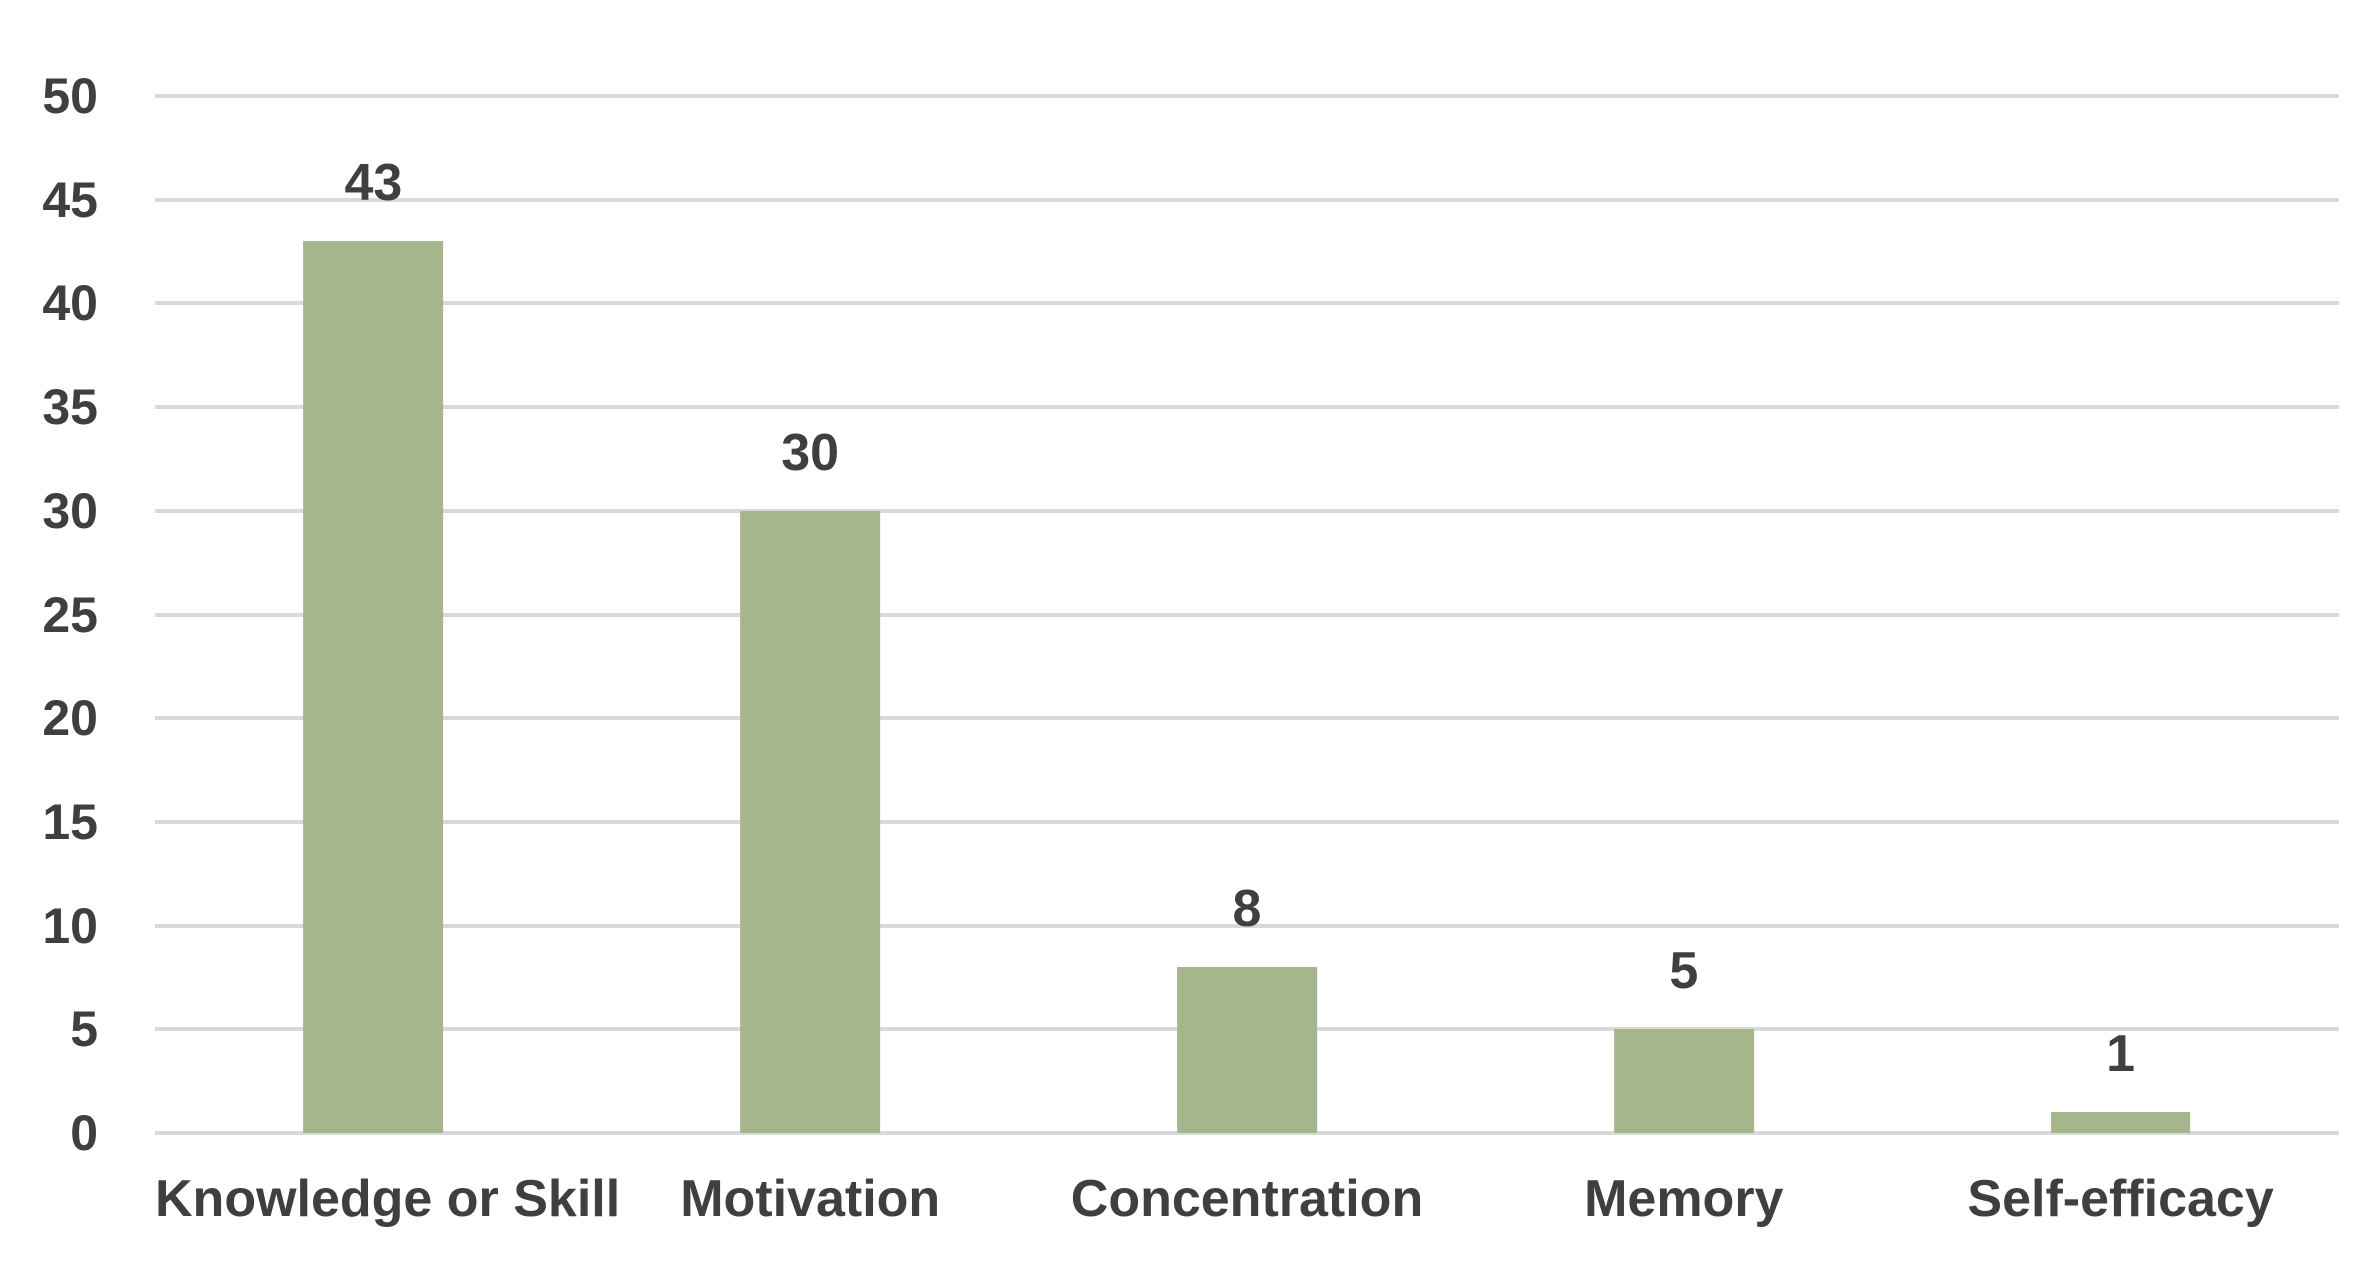 Image resolution: width=2380 pixels, height=1268 pixels. What do you see at coordinates (373, 687) in the screenshot?
I see `bar-knowledge-or-skill` at bounding box center [373, 687].